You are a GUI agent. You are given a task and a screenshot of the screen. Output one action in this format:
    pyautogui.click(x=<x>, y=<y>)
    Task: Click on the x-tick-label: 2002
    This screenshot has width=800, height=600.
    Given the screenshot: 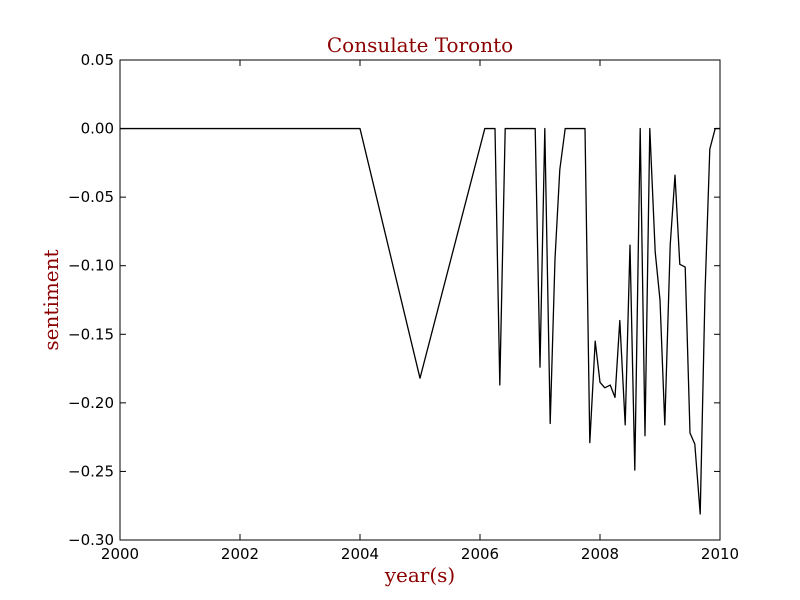 What is the action you would take?
    pyautogui.click(x=240, y=554)
    